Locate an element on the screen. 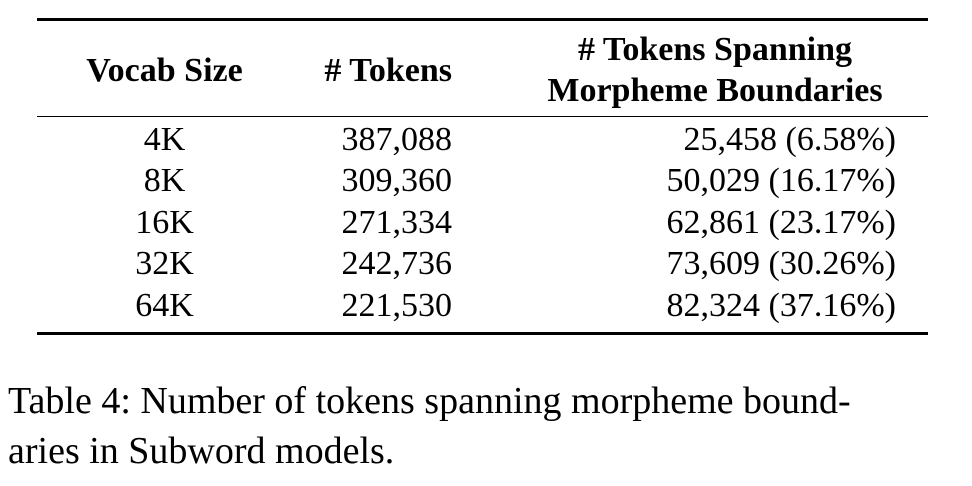 The height and width of the screenshot is (486, 972). table-row: 4K 387,088 25,458 (6.58%) is located at coordinates (482, 138).